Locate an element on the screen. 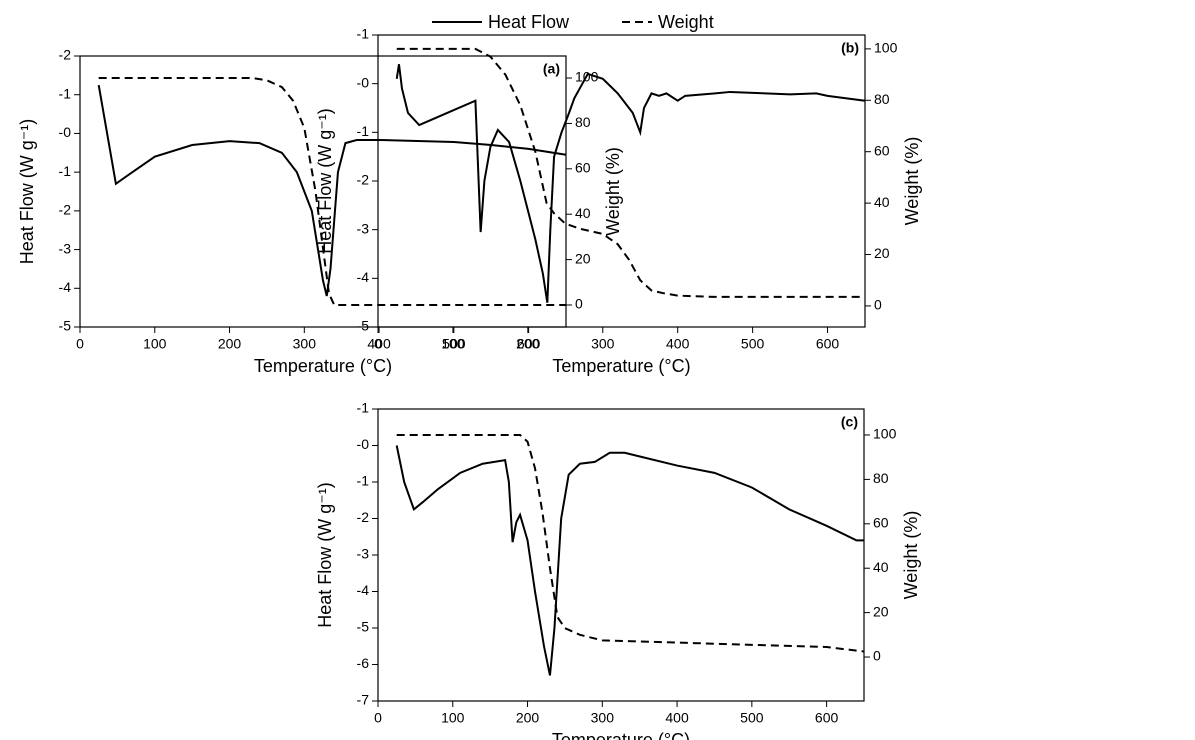 This screenshot has width=1195, height=740. legend-label: Weight is located at coordinates (686, 22).